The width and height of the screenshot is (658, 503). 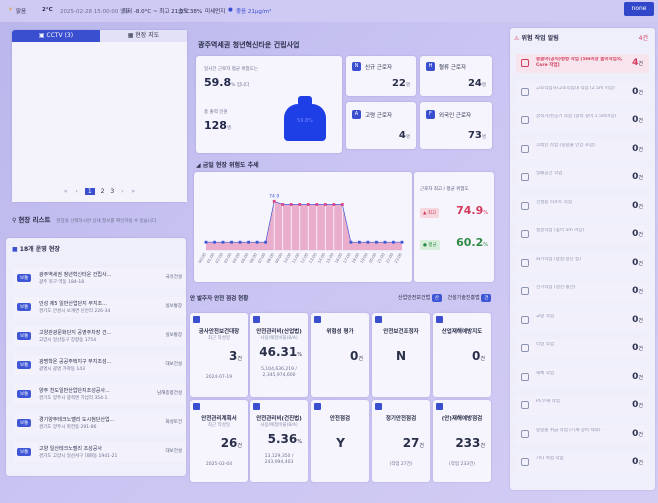 I want to click on risk-summary-card: 근로자 최고 / 평균 위험도 ▲ 최고 74.9% ● 평균 60.2%, so click(x=454, y=227).